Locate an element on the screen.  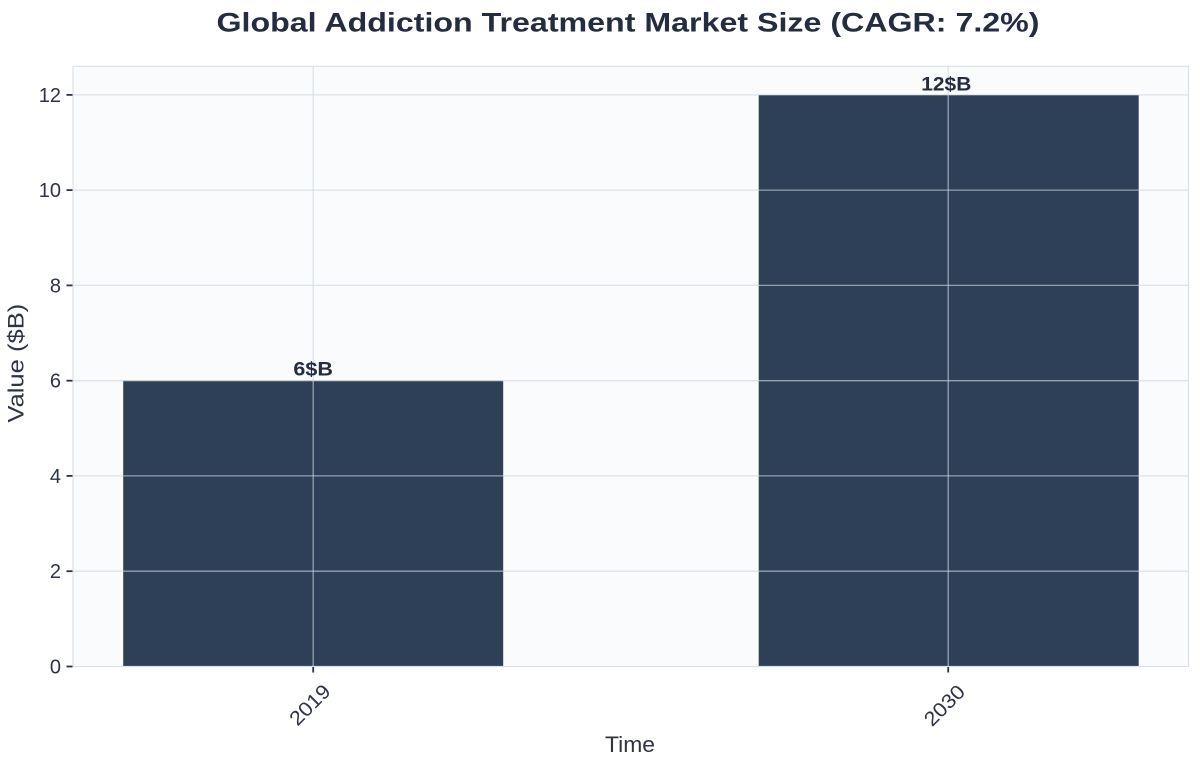
svg-text: Time is located at coordinates (630, 744).